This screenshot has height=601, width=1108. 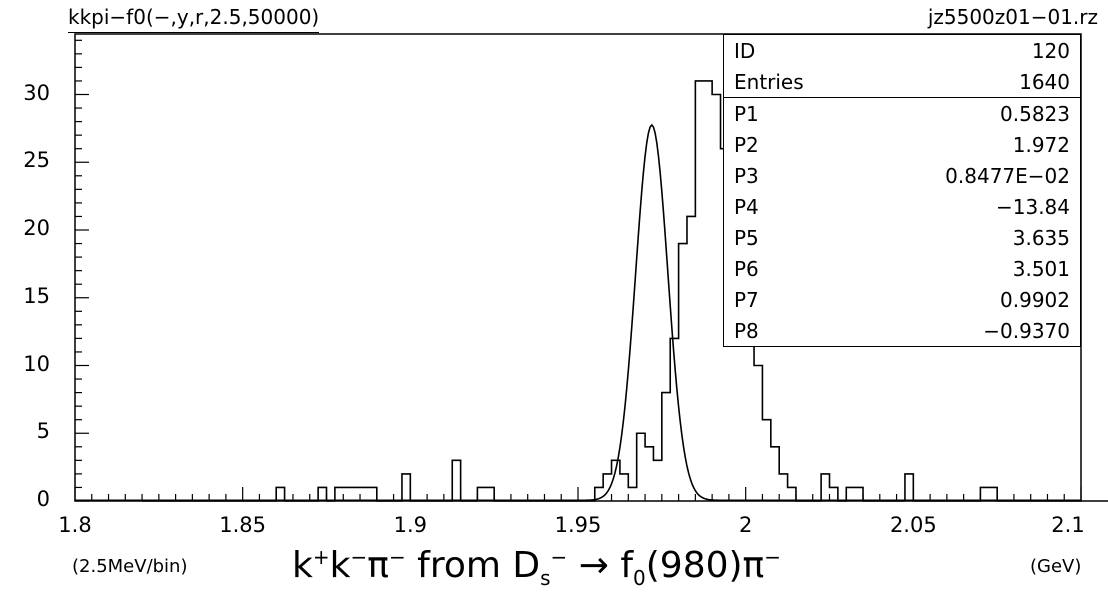 What do you see at coordinates (902, 175) in the screenshot?
I see `stats-row: P3 0.8477E−02` at bounding box center [902, 175].